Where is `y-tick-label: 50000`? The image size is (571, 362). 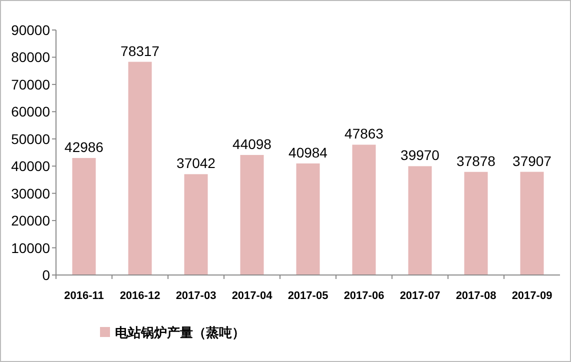
y-tick-label: 50000 is located at coordinates (30, 138).